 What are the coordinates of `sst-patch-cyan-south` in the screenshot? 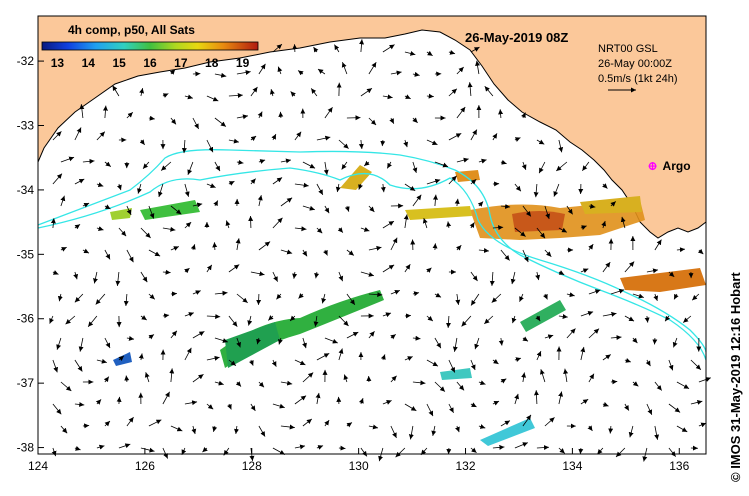 It's located at (507, 432).